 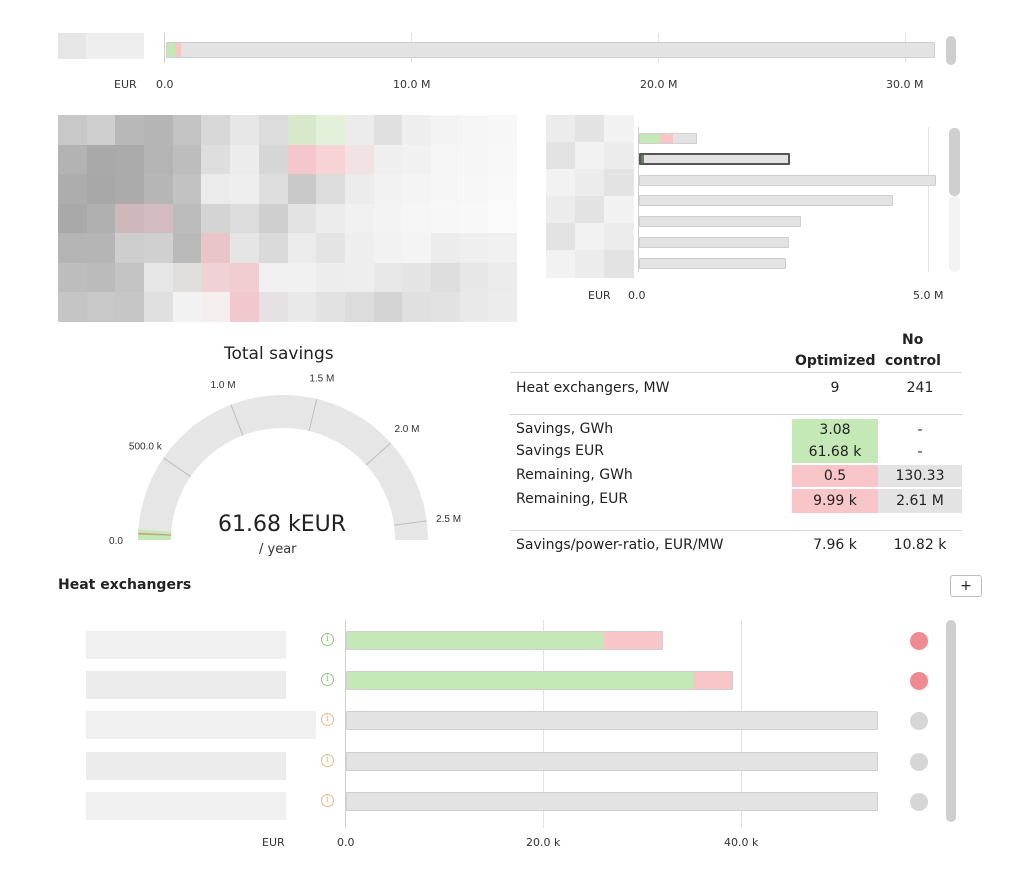 I want to click on top-total-bar, so click(x=550, y=50).